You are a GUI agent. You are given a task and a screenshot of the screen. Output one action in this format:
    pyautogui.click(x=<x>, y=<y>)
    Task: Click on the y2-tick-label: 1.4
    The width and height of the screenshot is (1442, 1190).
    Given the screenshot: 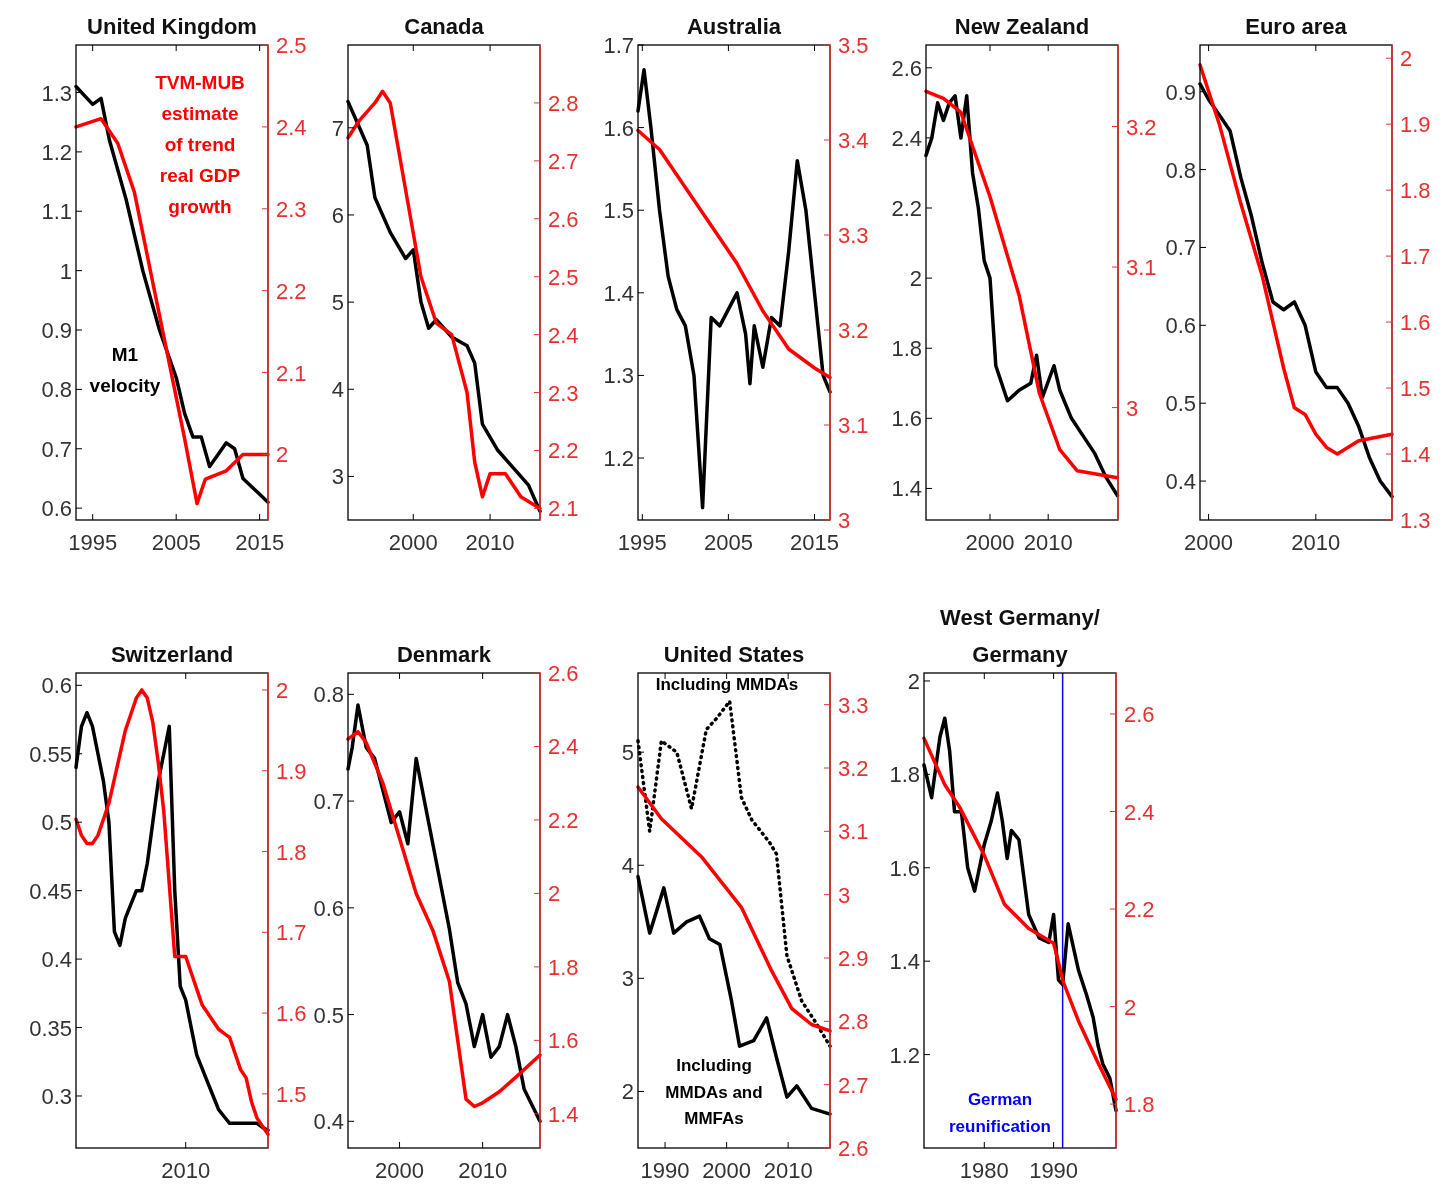 What is the action you would take?
    pyautogui.click(x=1415, y=455)
    